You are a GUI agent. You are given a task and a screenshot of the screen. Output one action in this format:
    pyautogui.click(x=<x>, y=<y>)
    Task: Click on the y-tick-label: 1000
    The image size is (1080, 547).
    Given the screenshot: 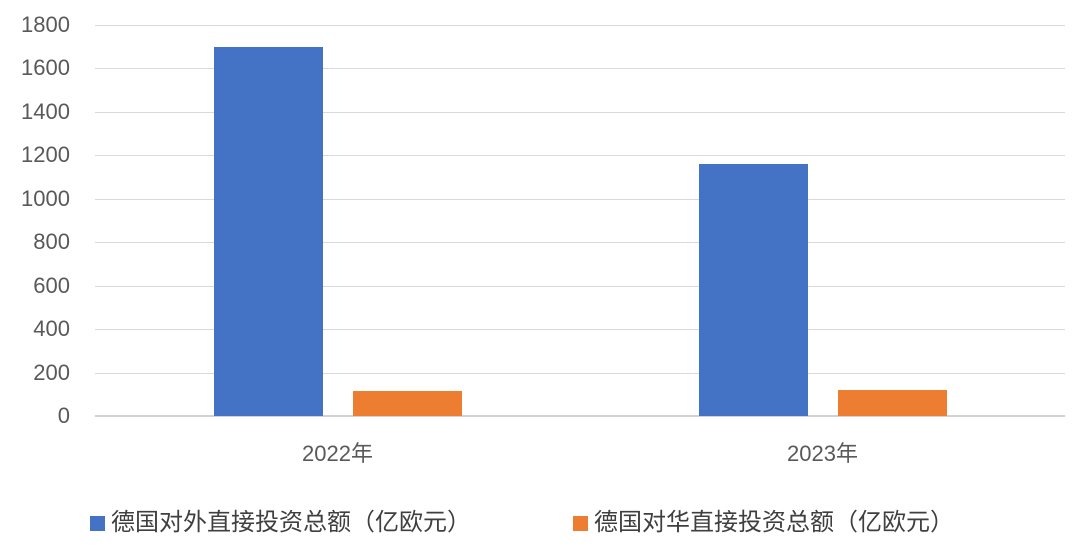 What is the action you would take?
    pyautogui.click(x=45, y=198)
    